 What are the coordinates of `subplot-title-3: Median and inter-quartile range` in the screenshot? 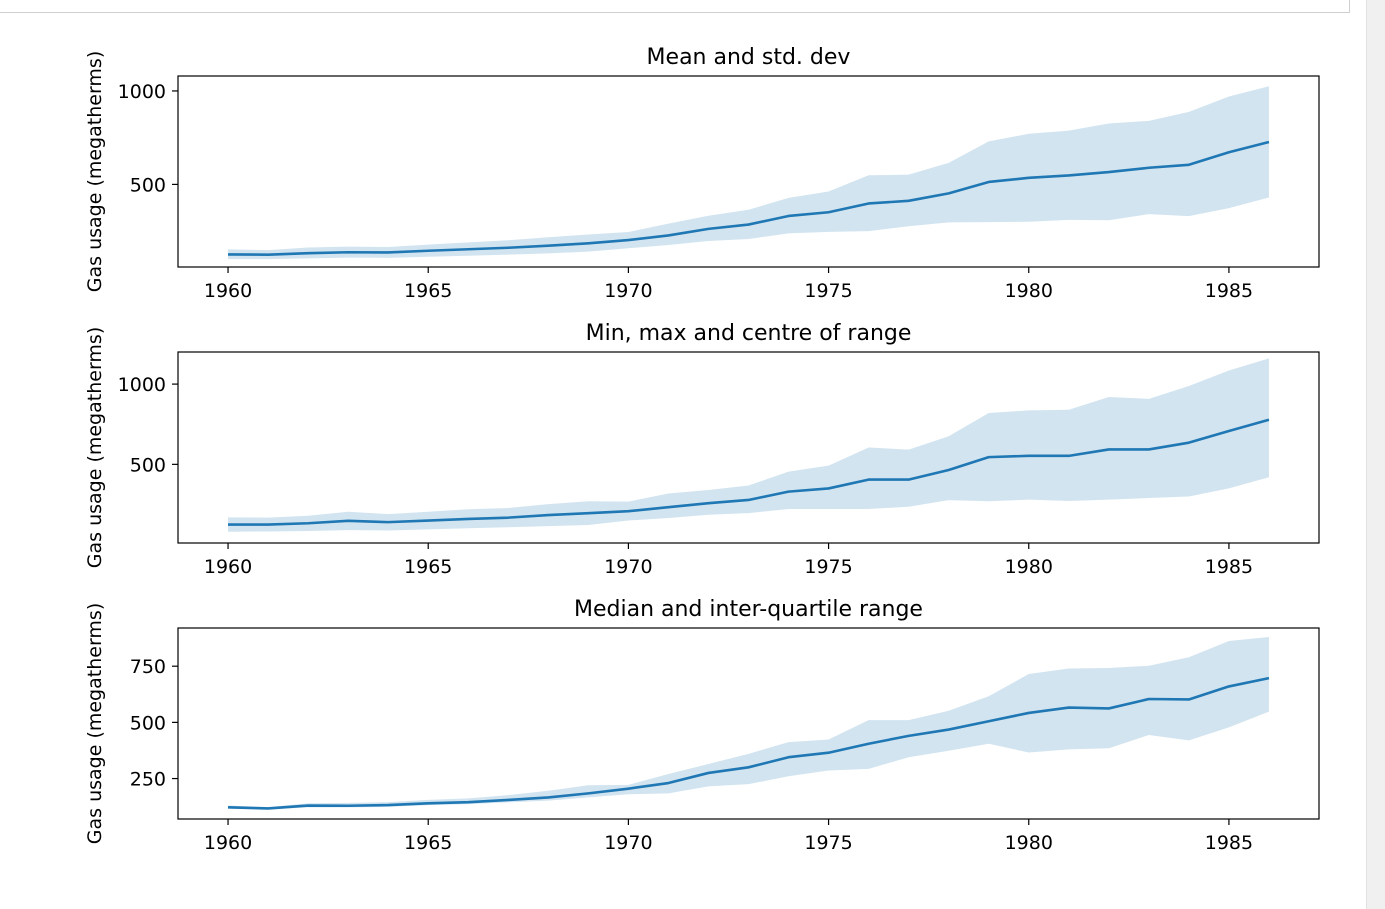 It's located at (748, 609).